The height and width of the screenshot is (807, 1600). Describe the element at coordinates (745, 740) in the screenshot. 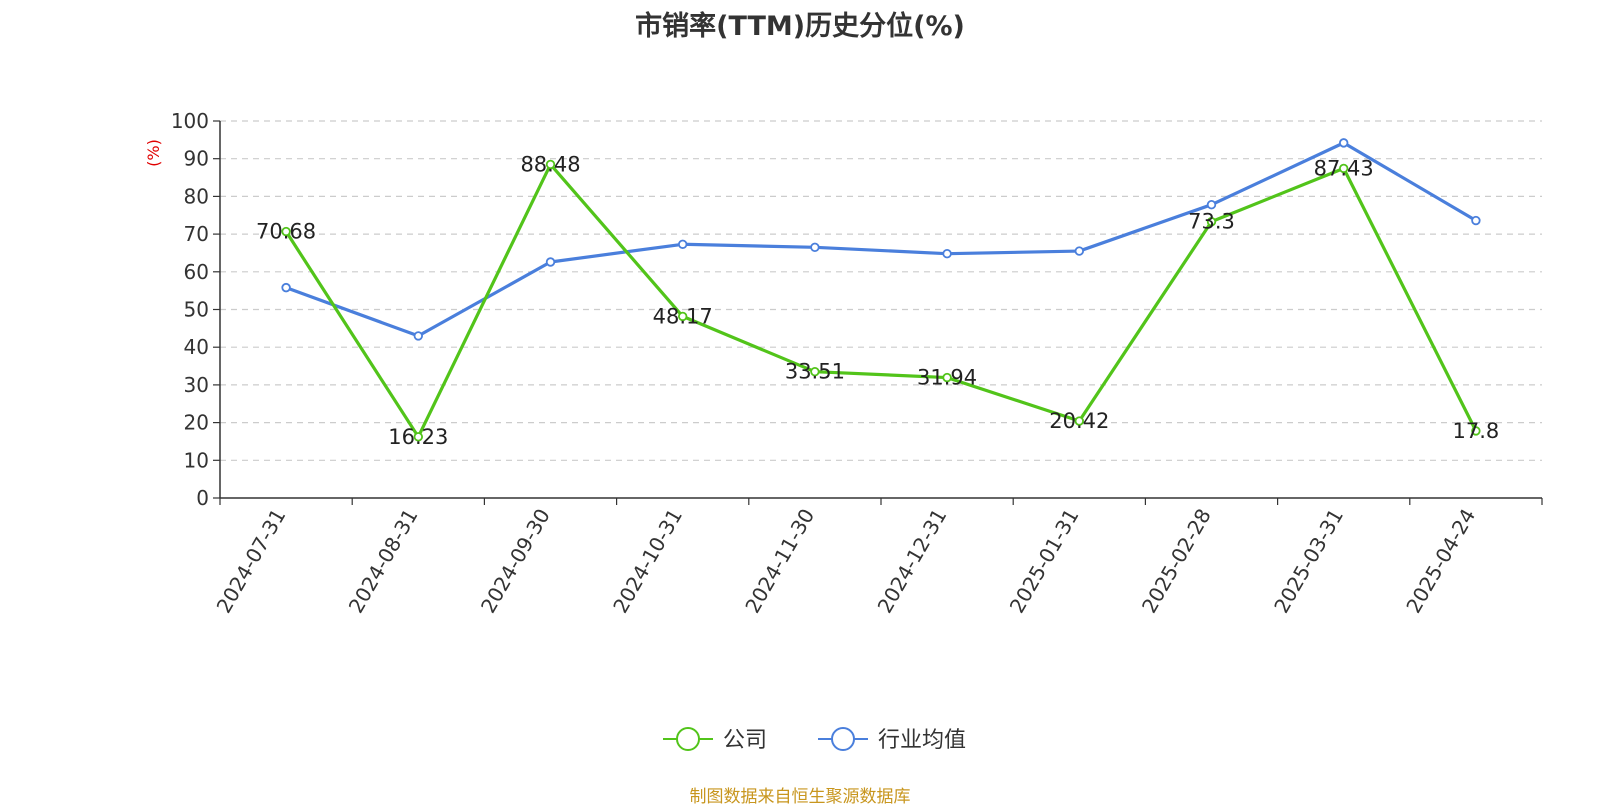

I see `legend-label: 公司` at that location.